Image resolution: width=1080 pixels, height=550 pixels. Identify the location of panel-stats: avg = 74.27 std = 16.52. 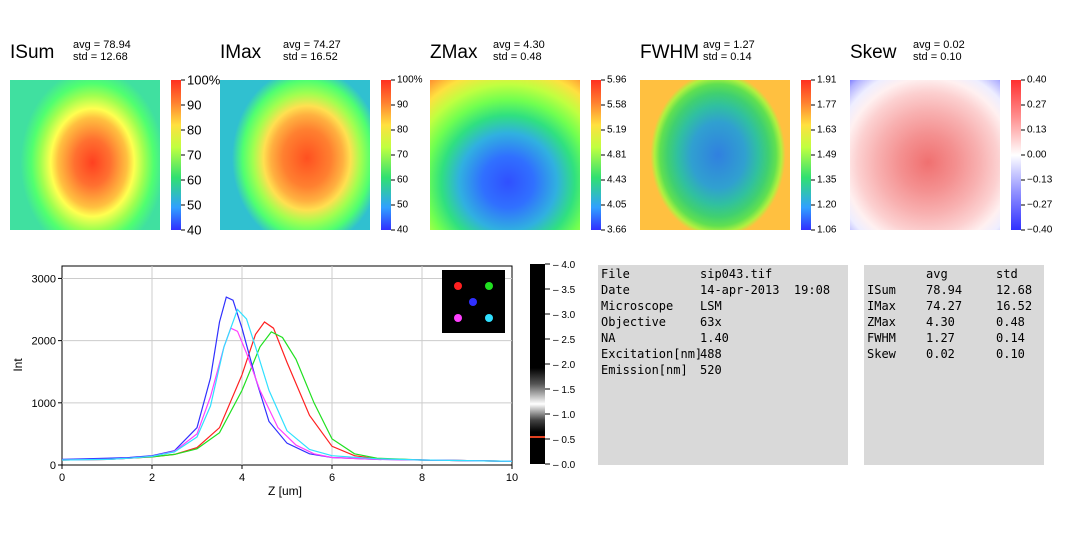
(312, 51).